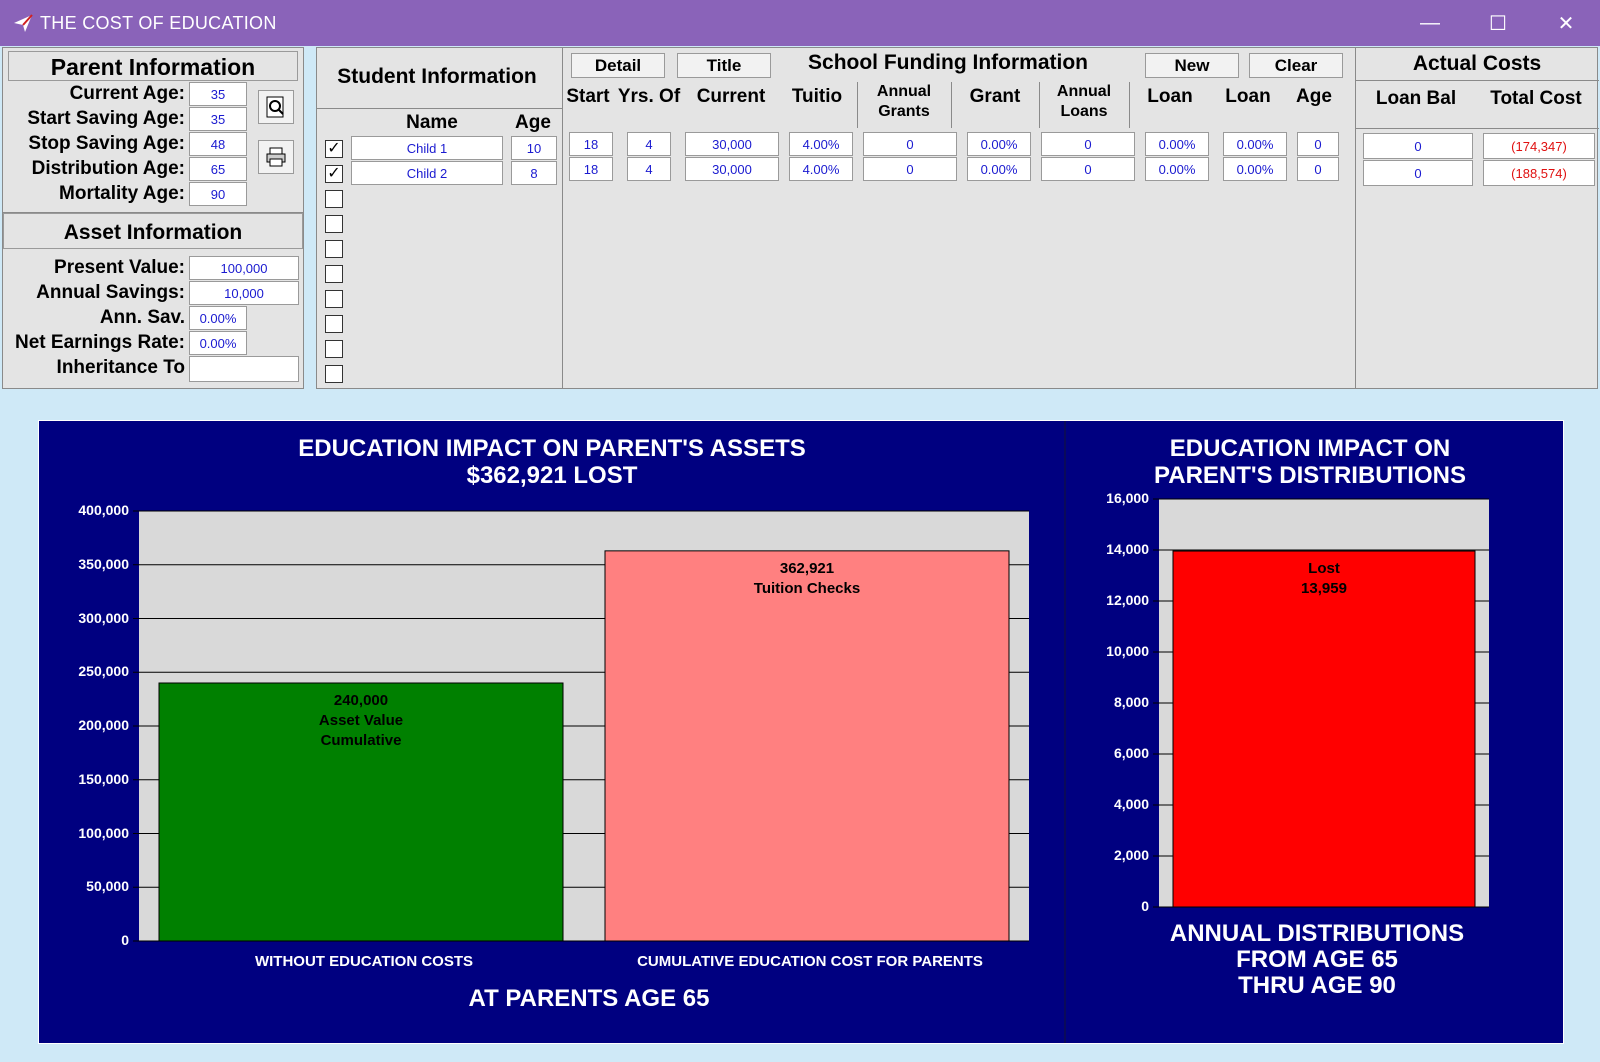 The width and height of the screenshot is (1600, 1062). Describe the element at coordinates (153, 67) in the screenshot. I see `parent-info-title: Parent Information` at that location.